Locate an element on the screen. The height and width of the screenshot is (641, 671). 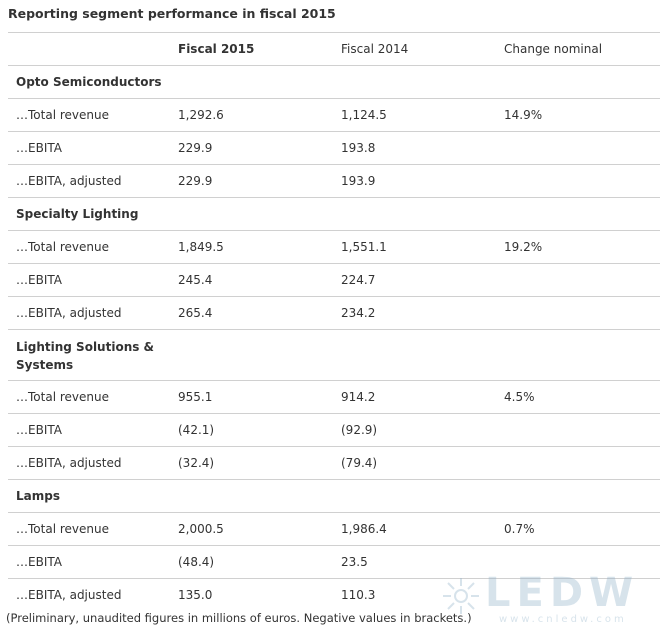
section-title: Lighting Solutions & Systems is located at coordinates (85, 356).